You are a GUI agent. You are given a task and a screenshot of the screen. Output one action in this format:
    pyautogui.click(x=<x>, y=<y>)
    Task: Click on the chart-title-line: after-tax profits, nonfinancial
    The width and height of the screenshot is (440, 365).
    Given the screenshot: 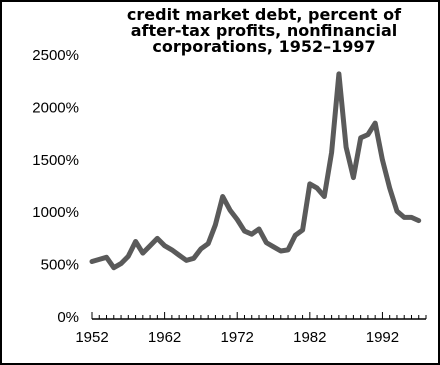 What is the action you would take?
    pyautogui.click(x=264, y=30)
    